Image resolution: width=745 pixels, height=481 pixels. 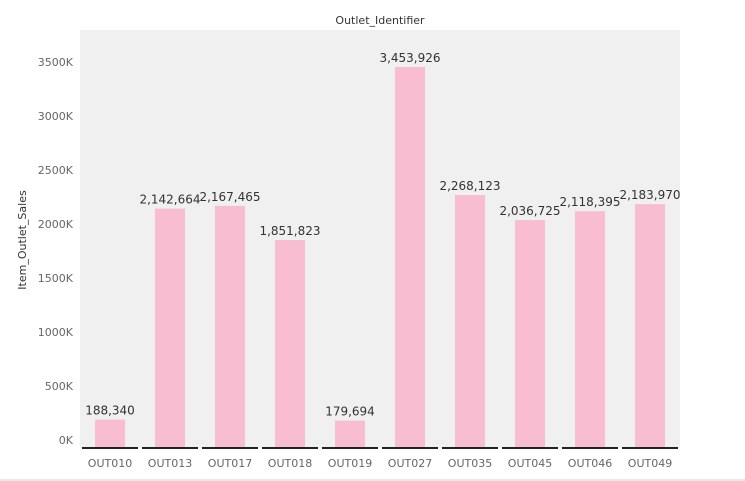 I want to click on x-tick-label: OUT046, so click(x=590, y=463).